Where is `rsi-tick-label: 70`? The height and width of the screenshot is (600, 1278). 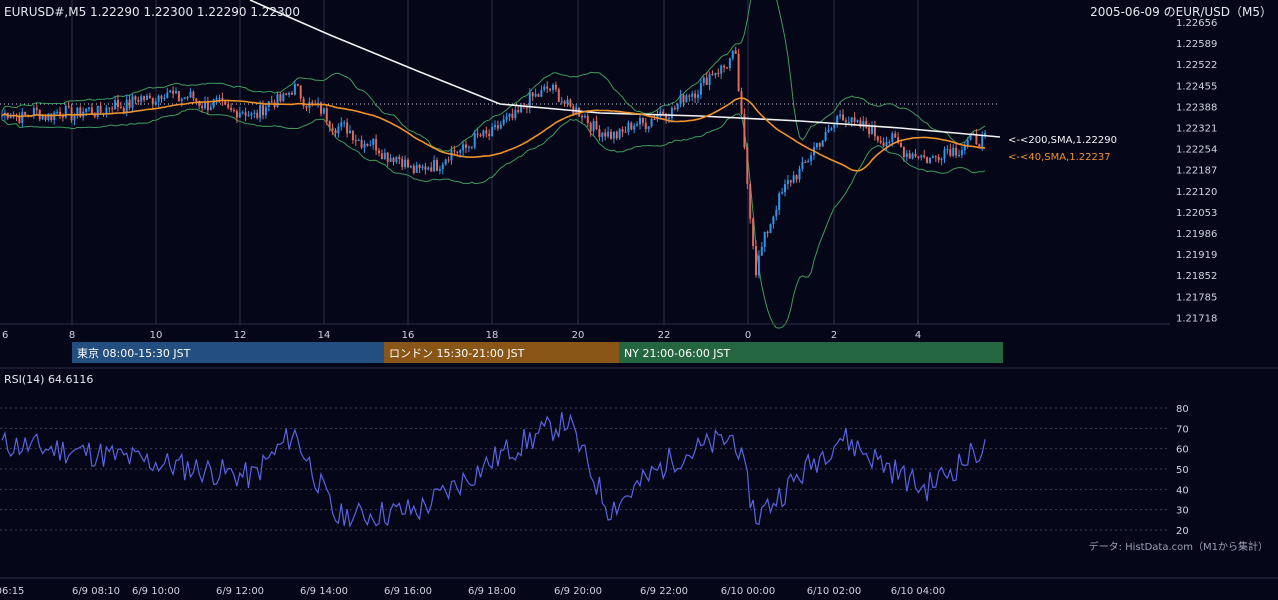 rsi-tick-label: 70 is located at coordinates (1182, 429).